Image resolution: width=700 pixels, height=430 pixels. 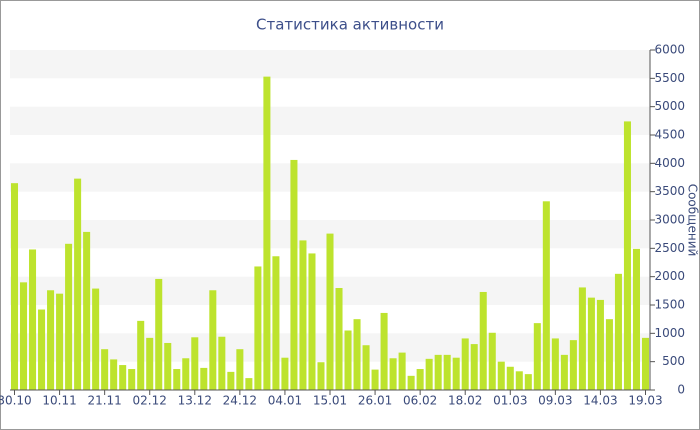 What do you see at coordinates (510, 401) in the screenshot?
I see `x-tick-label: 01.03` at bounding box center [510, 401].